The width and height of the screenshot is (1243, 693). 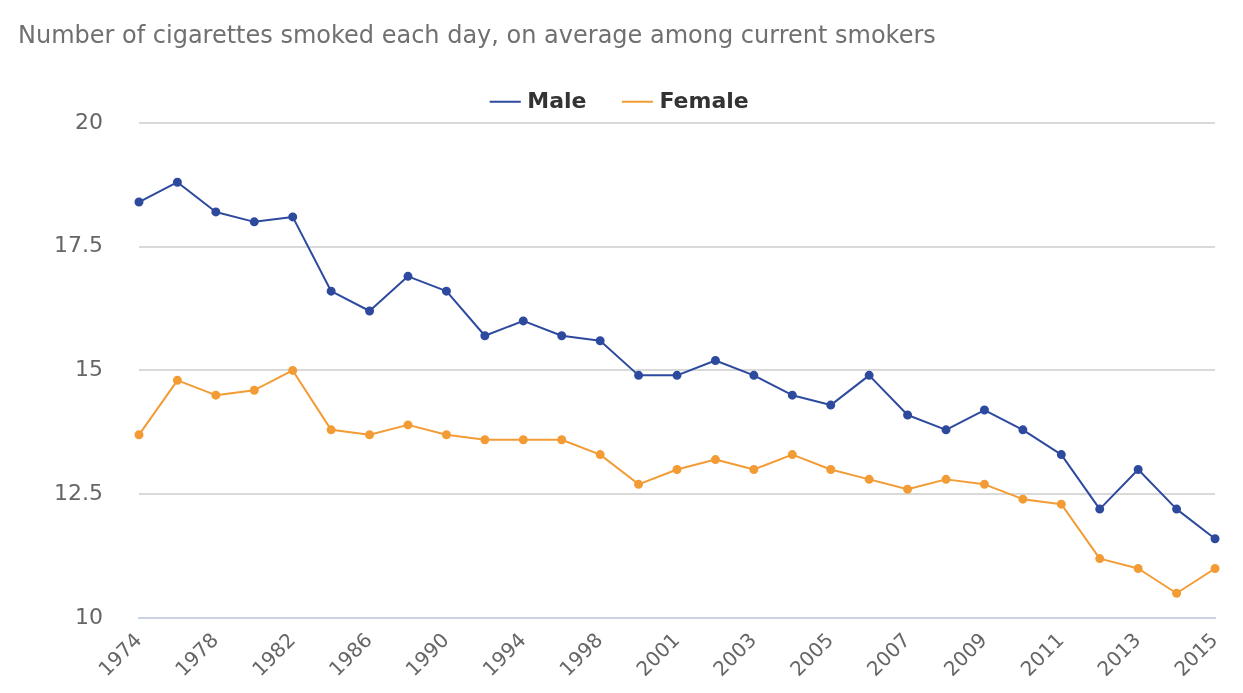 What do you see at coordinates (704, 100) in the screenshot?
I see `legend-label: Female` at bounding box center [704, 100].